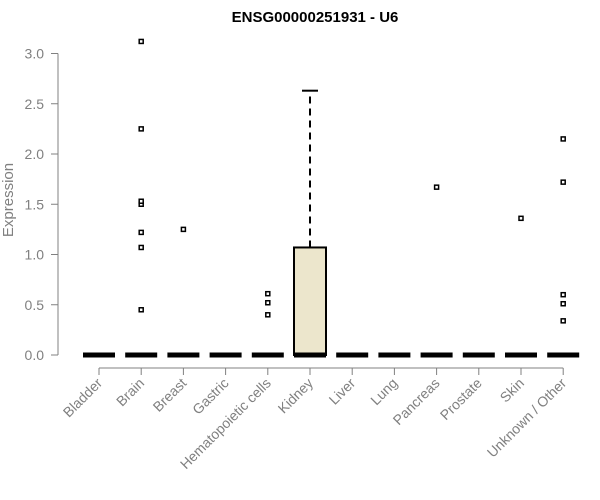  Describe the element at coordinates (130, 392) in the screenshot. I see `x-tick-label: Brain` at that location.